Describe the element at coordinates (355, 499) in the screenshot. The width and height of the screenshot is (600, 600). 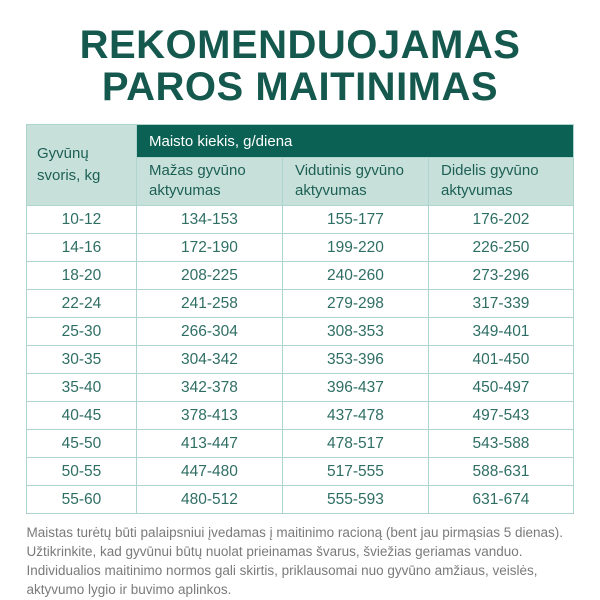
I see `amount-cell: 555-593` at that location.